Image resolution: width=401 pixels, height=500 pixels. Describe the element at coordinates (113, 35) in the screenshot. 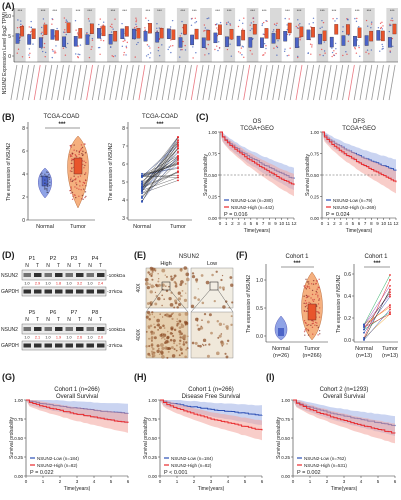

I see `background-band` at that location.